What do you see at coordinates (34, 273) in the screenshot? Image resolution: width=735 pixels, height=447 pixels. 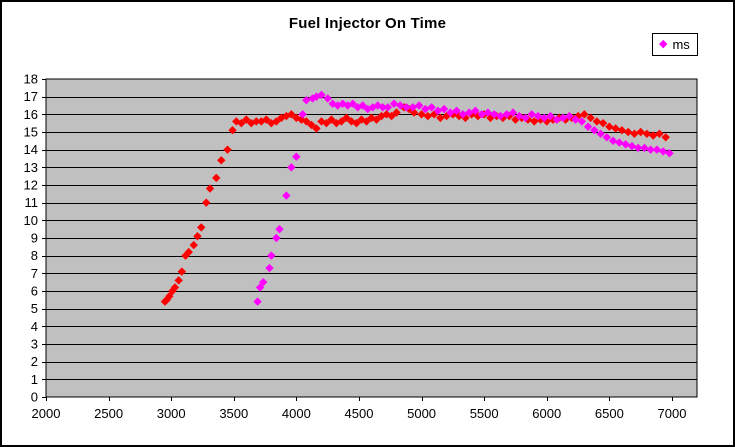 I see `svg-text: 7` at bounding box center [34, 273].